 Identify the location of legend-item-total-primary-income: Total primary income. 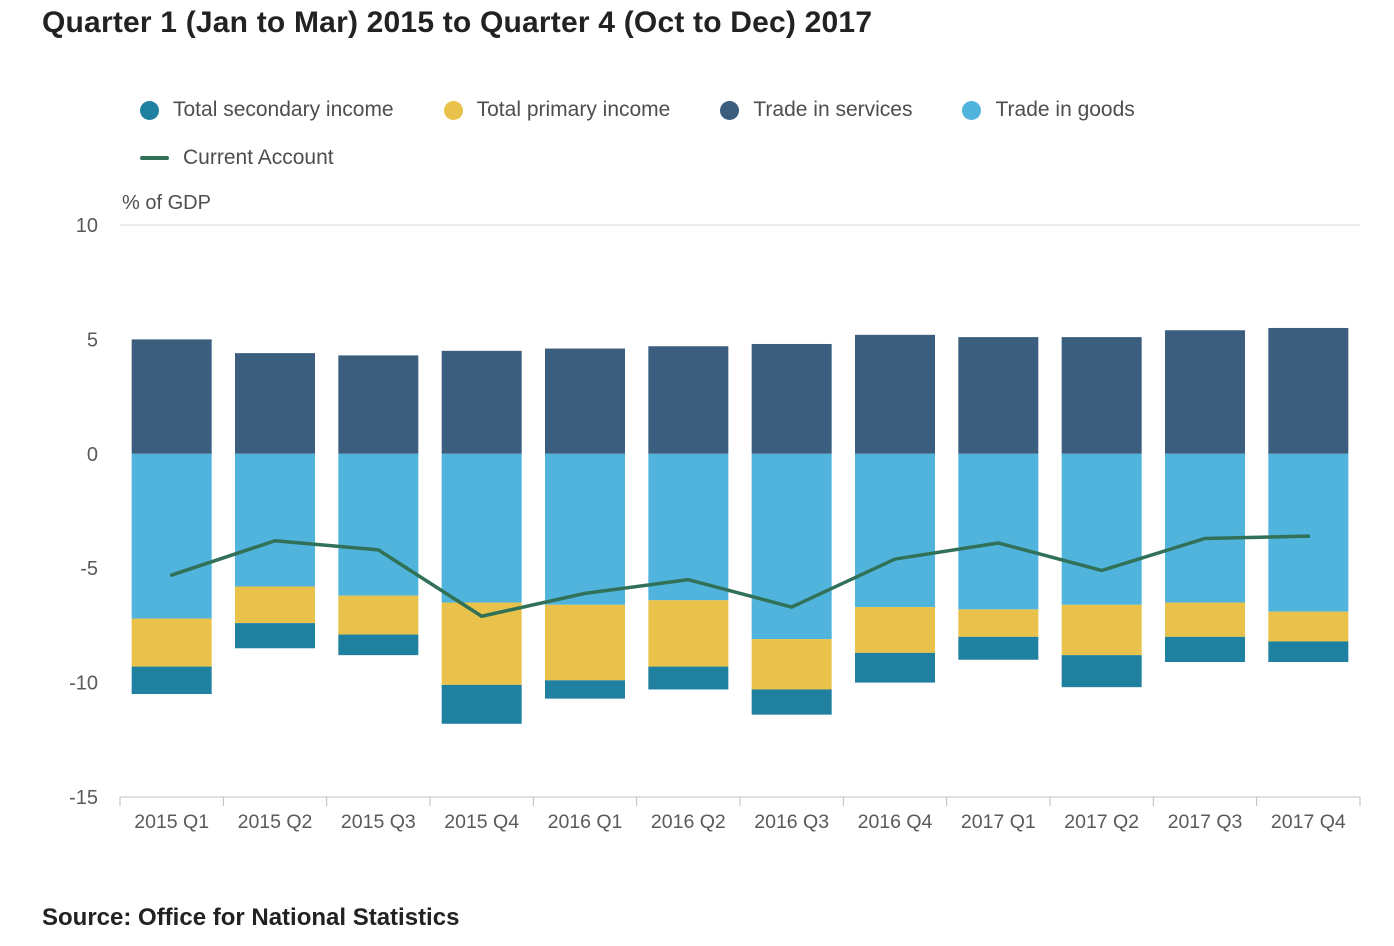
(557, 110).